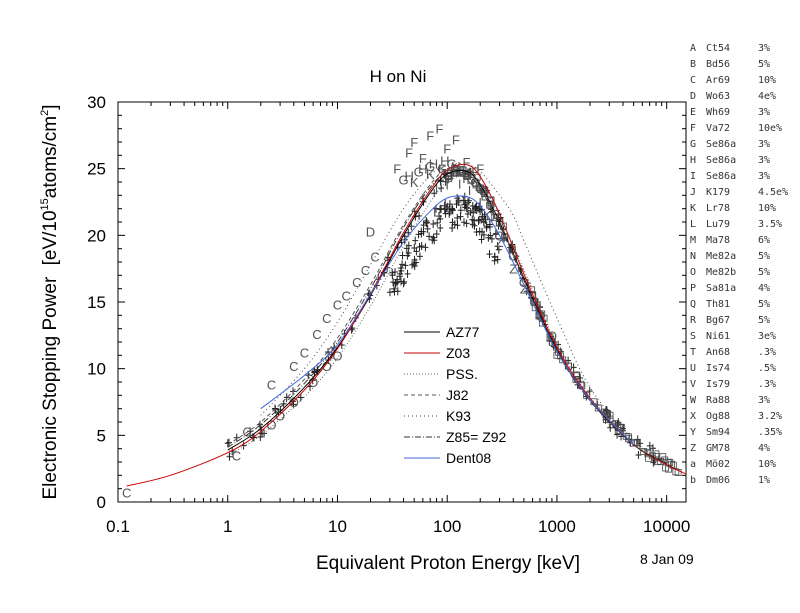 The width and height of the screenshot is (800, 613). What do you see at coordinates (721, 176) in the screenshot?
I see `reference-name: Se86a` at bounding box center [721, 176].